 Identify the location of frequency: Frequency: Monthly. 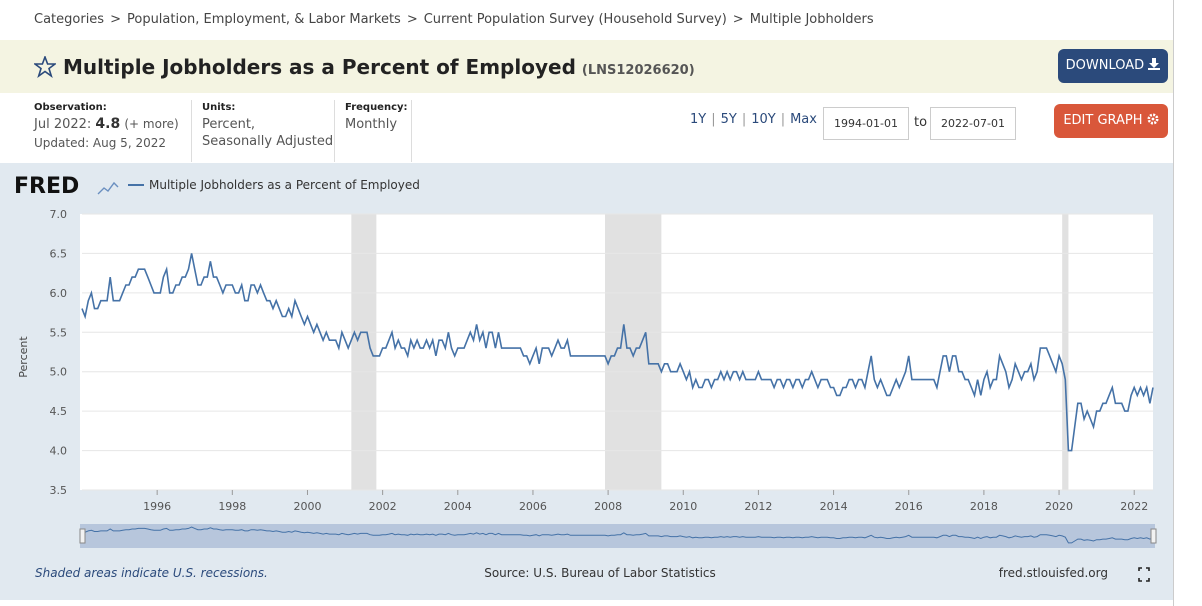
(376, 117).